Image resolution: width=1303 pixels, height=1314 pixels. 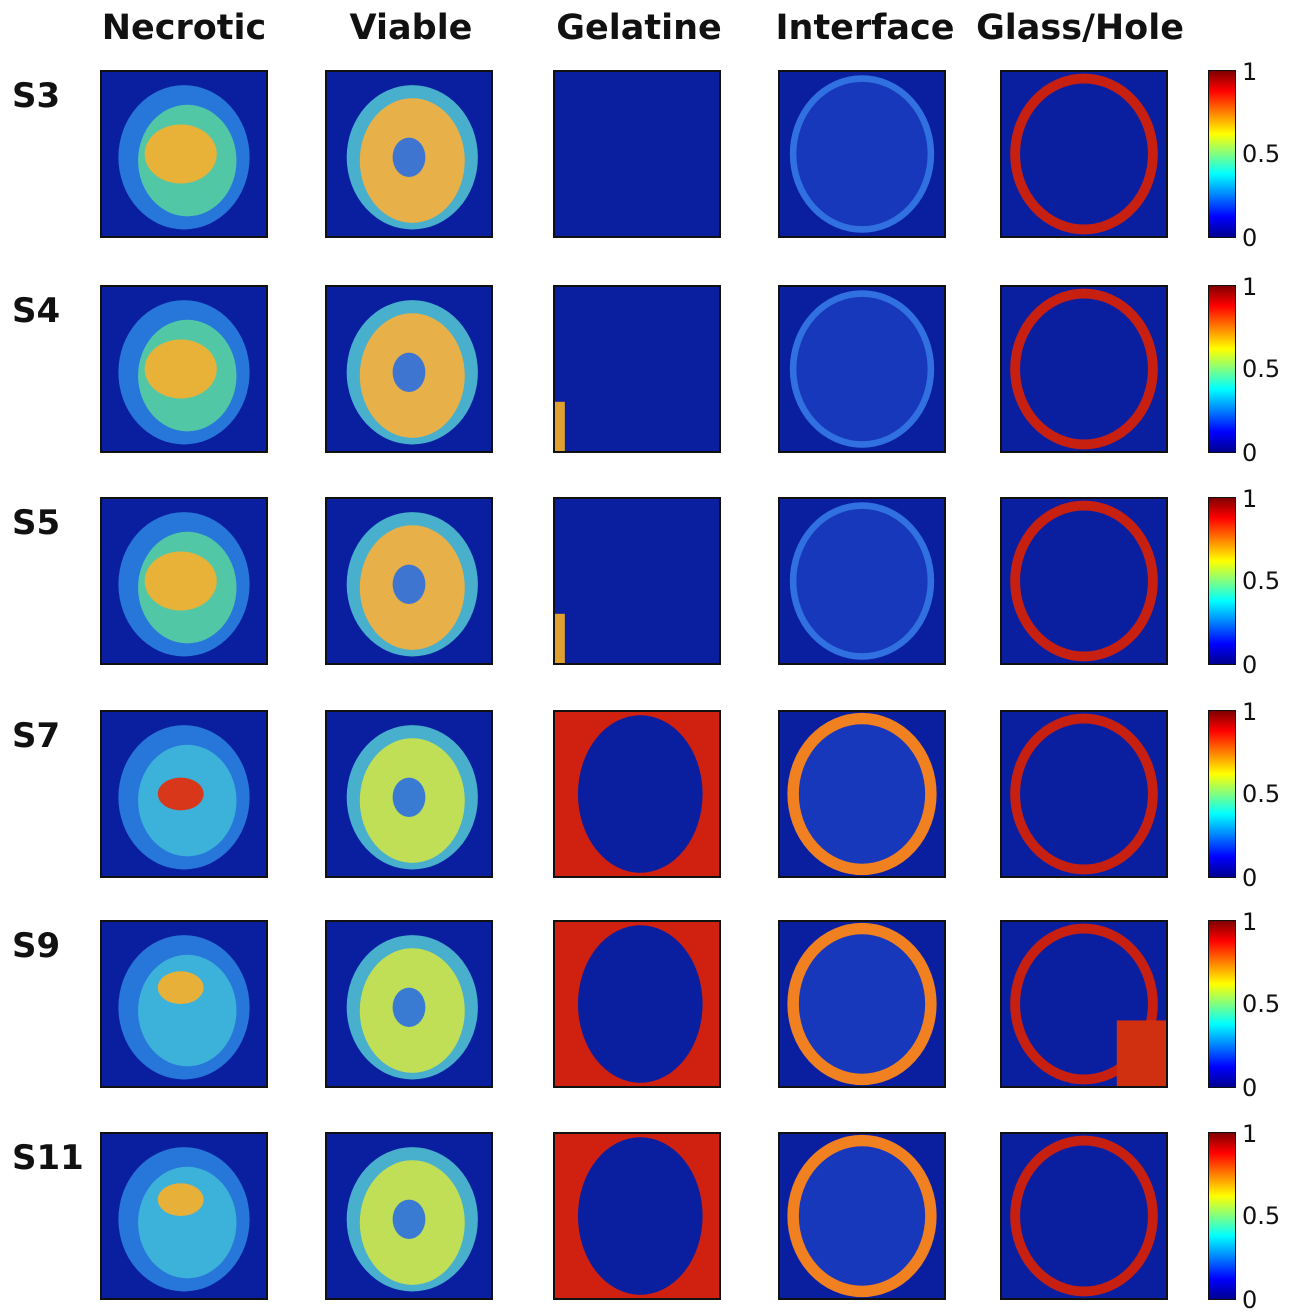 What do you see at coordinates (36, 946) in the screenshot?
I see `row-label-s9: S9` at bounding box center [36, 946].